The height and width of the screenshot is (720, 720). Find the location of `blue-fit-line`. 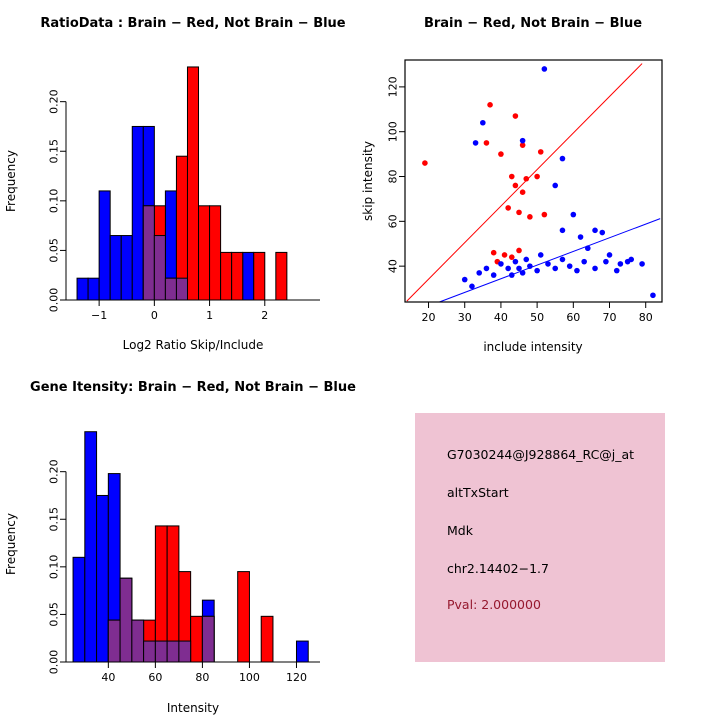

blue-fit-line is located at coordinates (550, 260).